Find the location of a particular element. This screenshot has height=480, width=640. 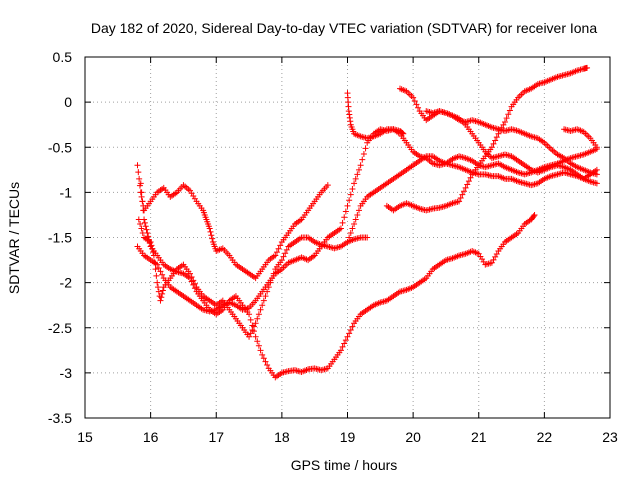

x-tick-label: 22 is located at coordinates (545, 437).